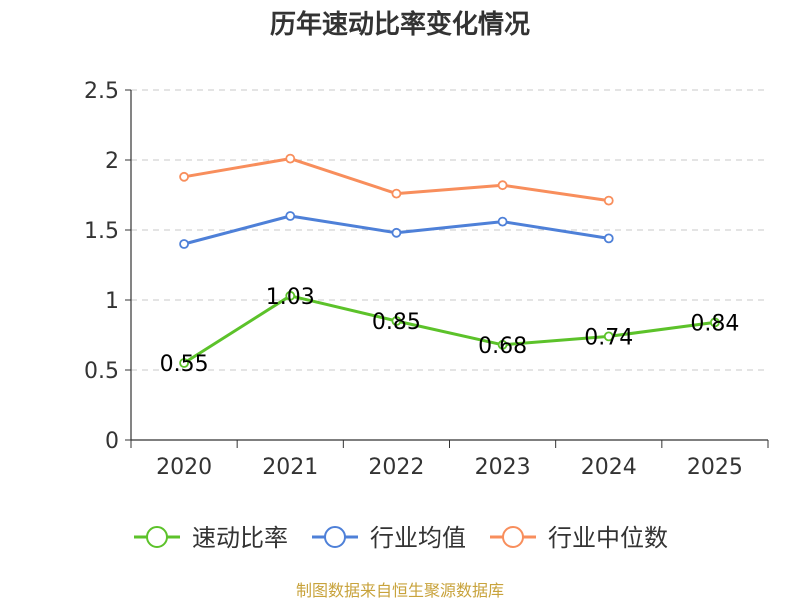  What do you see at coordinates (418, 538) in the screenshot?
I see `legend-label: 行业均值` at bounding box center [418, 538].